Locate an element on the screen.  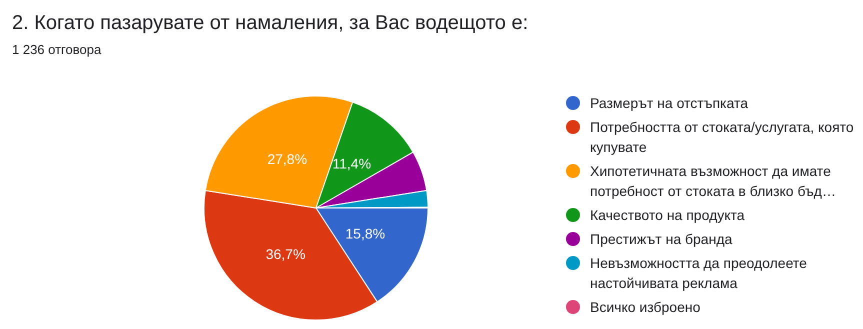
data-label: 11,4% is located at coordinates (352, 164).